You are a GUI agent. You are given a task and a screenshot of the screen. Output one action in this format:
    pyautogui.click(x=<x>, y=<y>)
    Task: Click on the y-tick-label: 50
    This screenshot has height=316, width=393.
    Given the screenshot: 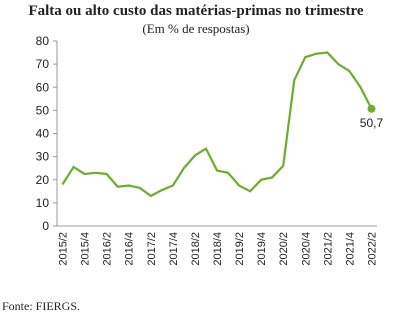 What is the action you would take?
    pyautogui.click(x=43, y=110)
    